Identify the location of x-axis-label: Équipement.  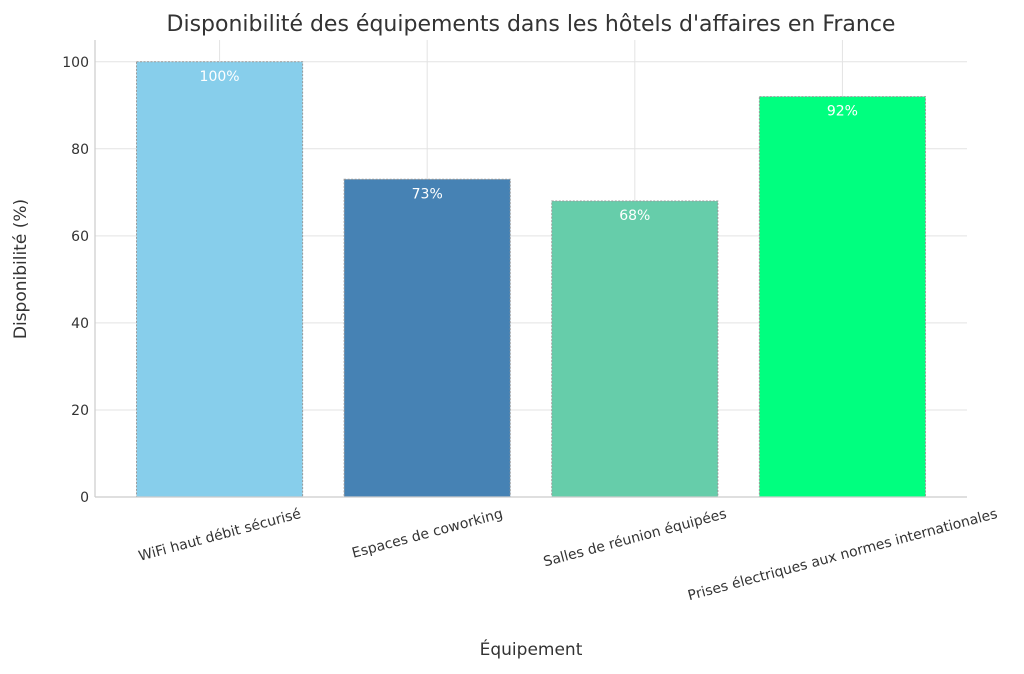
(531, 649).